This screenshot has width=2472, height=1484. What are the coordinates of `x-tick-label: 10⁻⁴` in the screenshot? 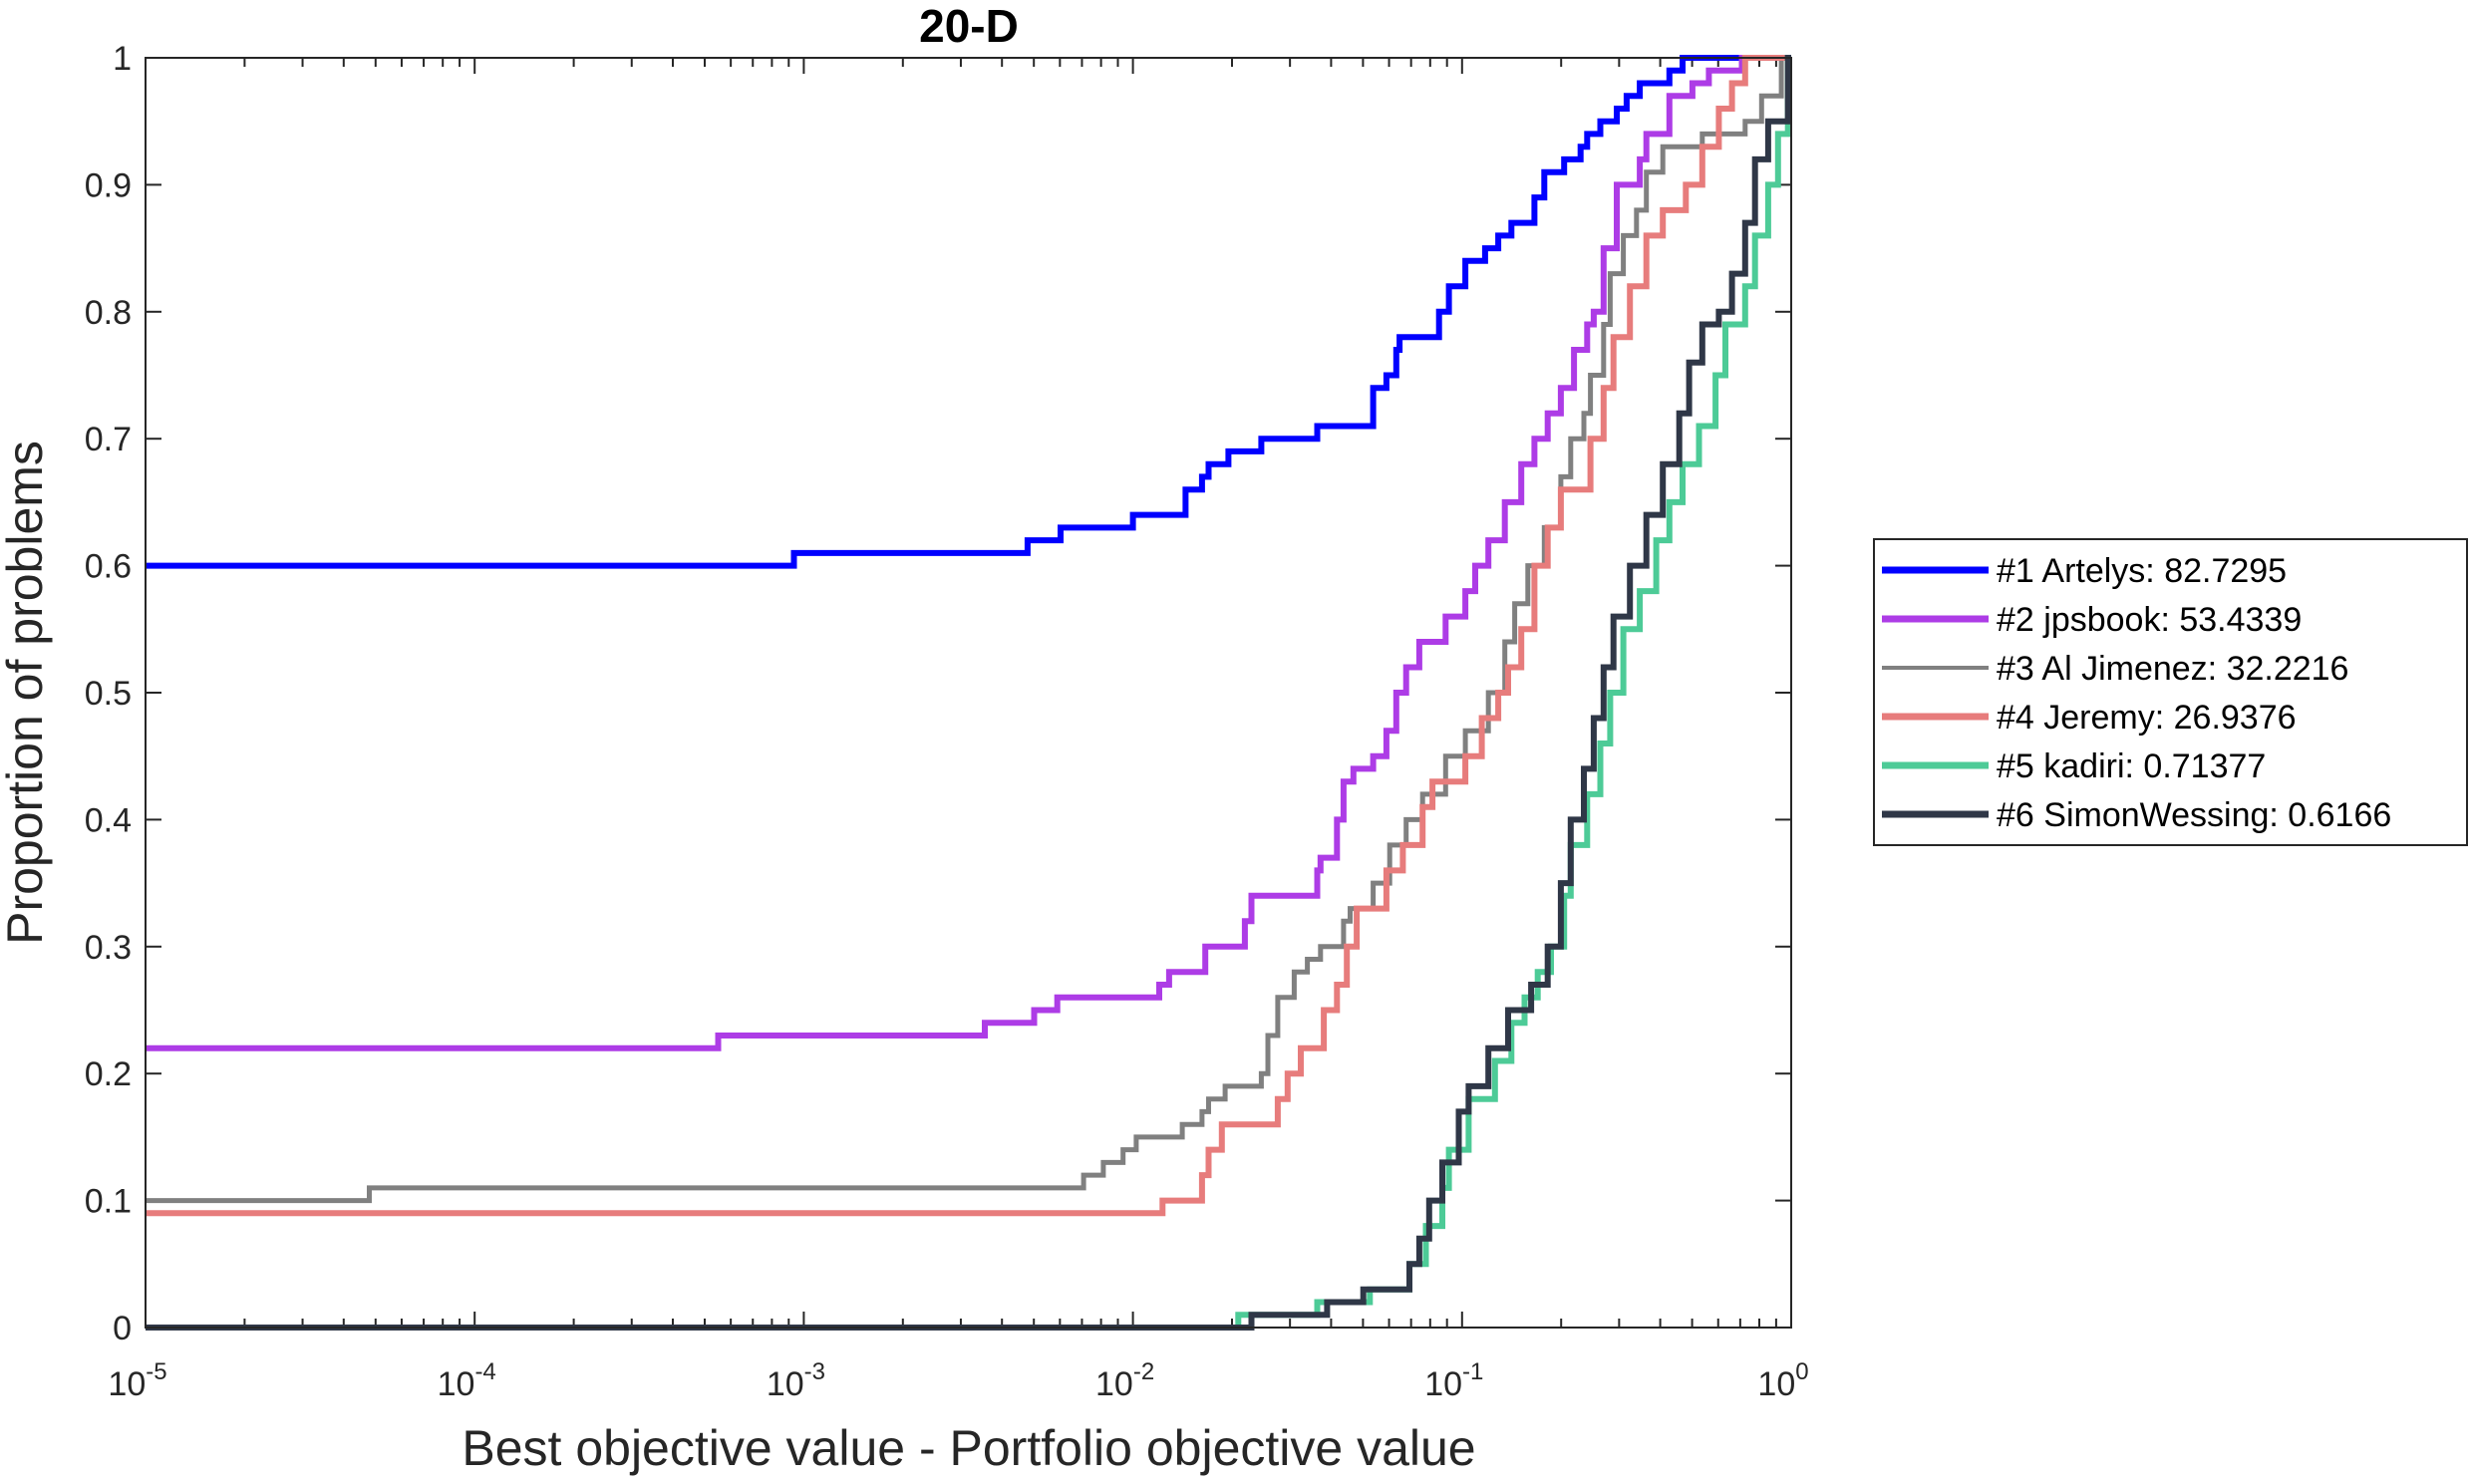 It's located at (467, 1380).